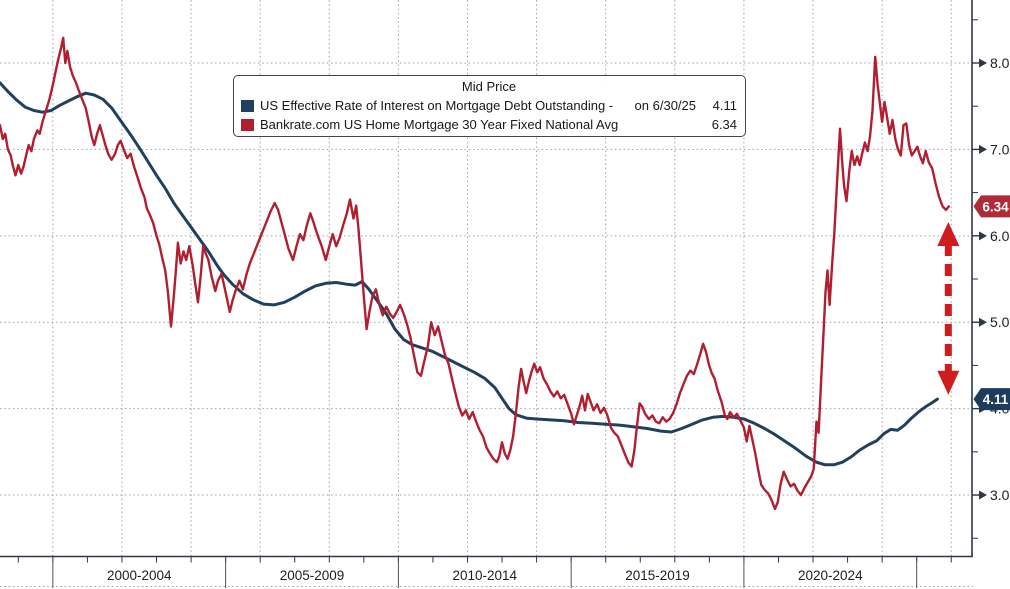 The height and width of the screenshot is (589, 1010). Describe the element at coordinates (665, 105) in the screenshot. I see `legend-date-note: on 6/30/25` at that location.